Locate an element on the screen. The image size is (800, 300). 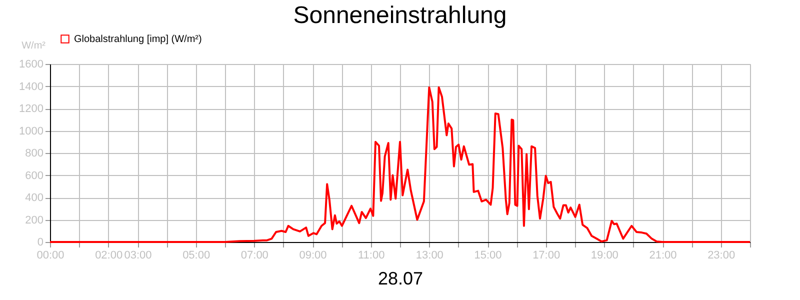
y-tick-label: 200 is located at coordinates (34, 220).